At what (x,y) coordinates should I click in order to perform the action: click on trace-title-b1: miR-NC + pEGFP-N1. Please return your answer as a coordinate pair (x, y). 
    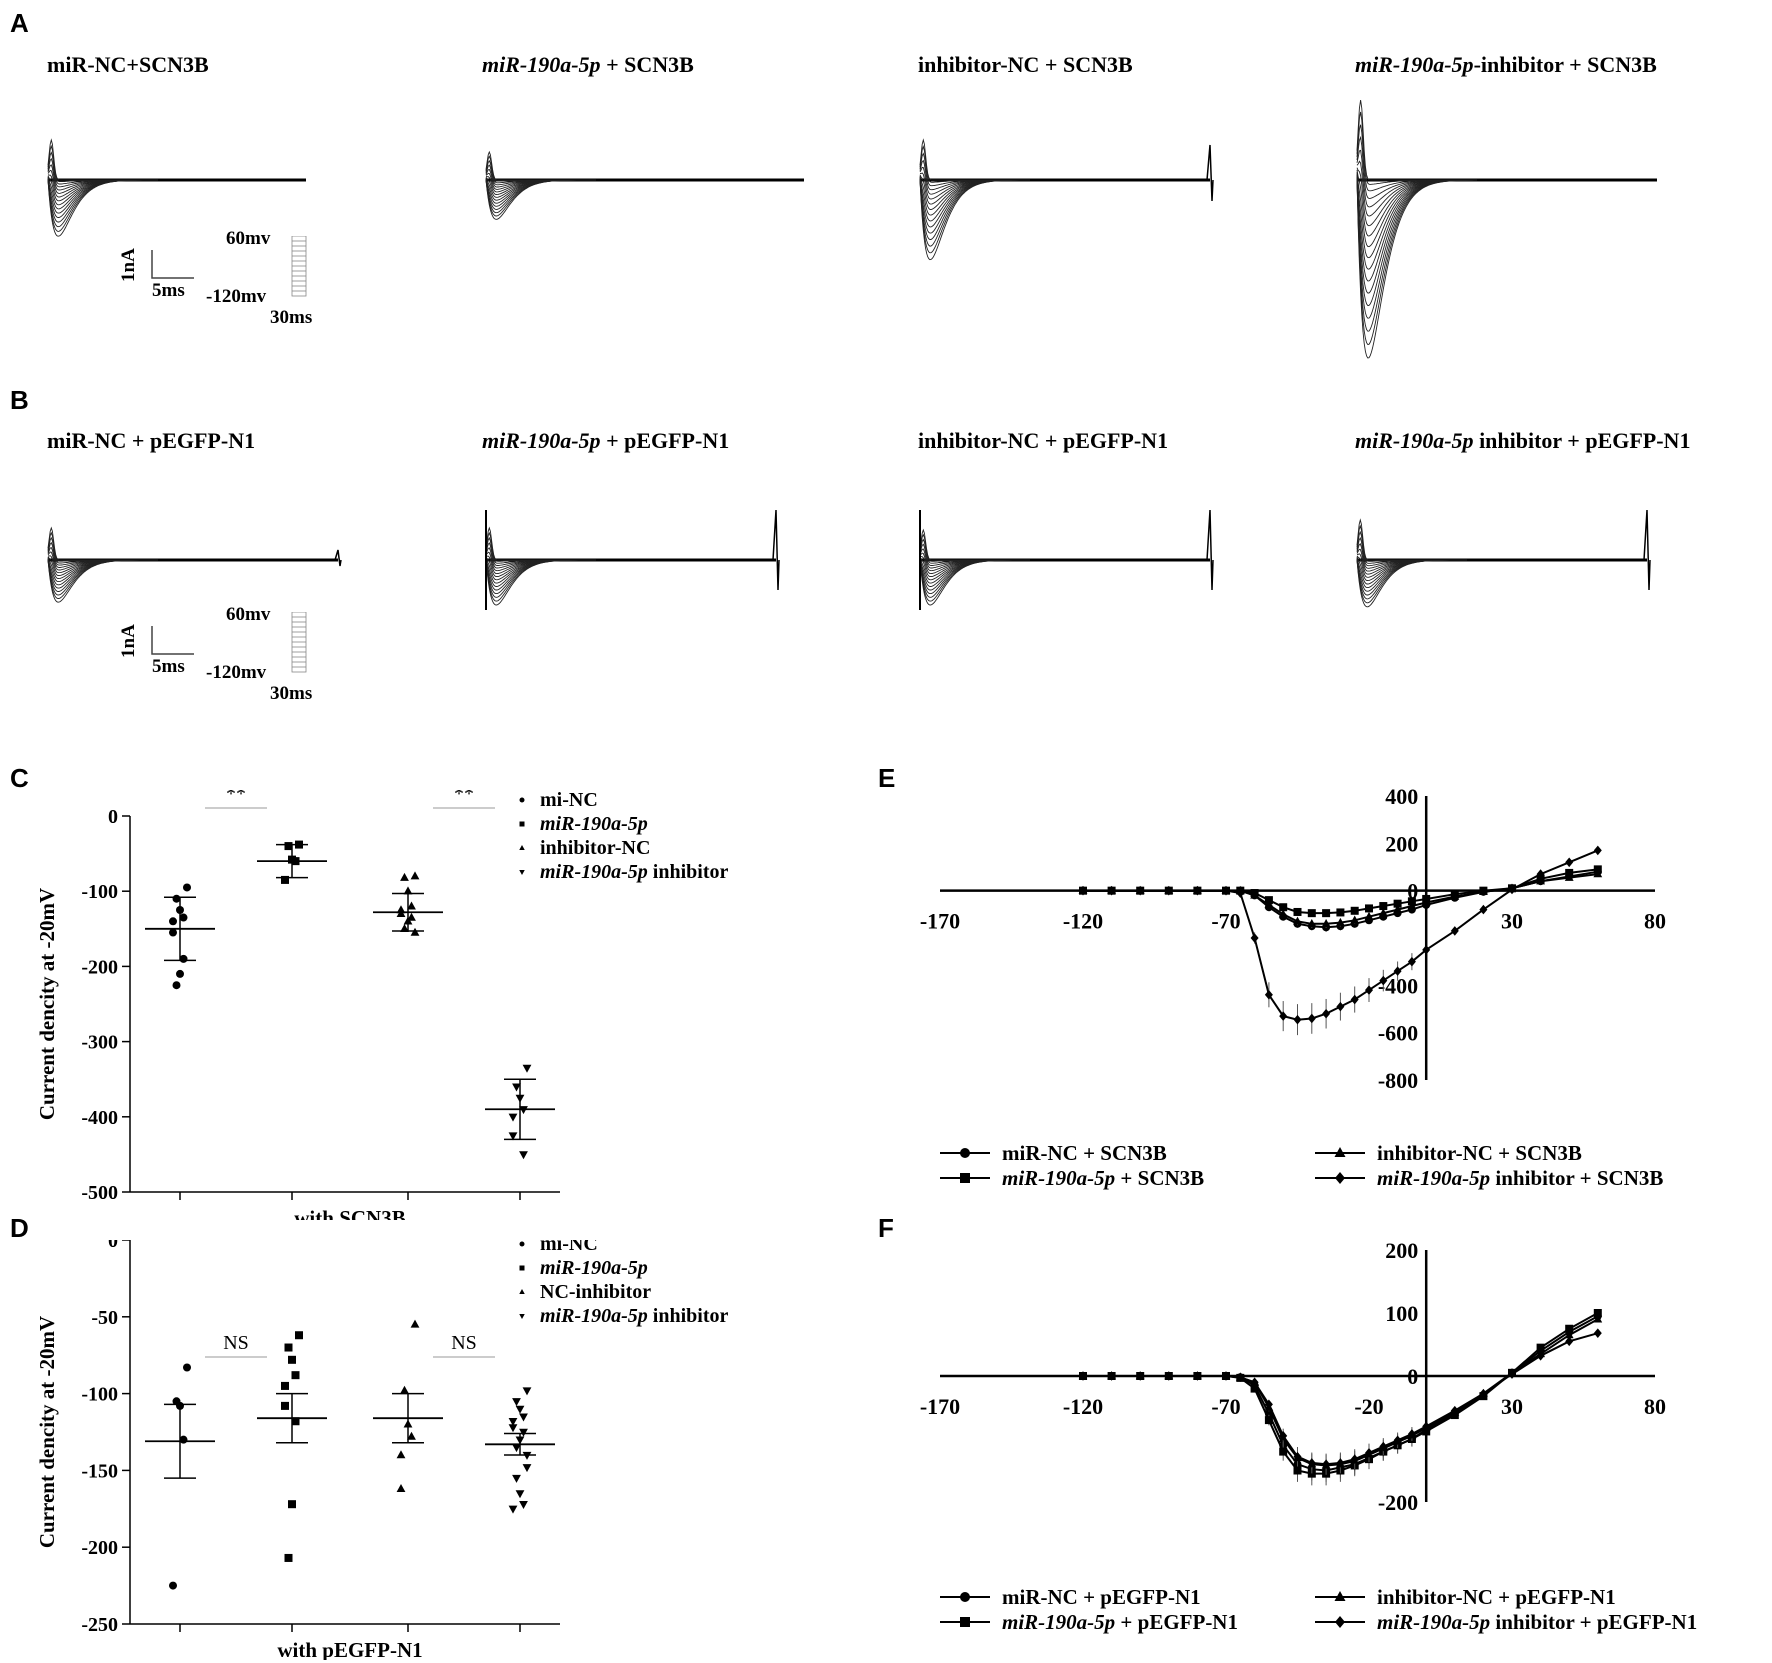
    Looking at the image, I should click on (151, 440).